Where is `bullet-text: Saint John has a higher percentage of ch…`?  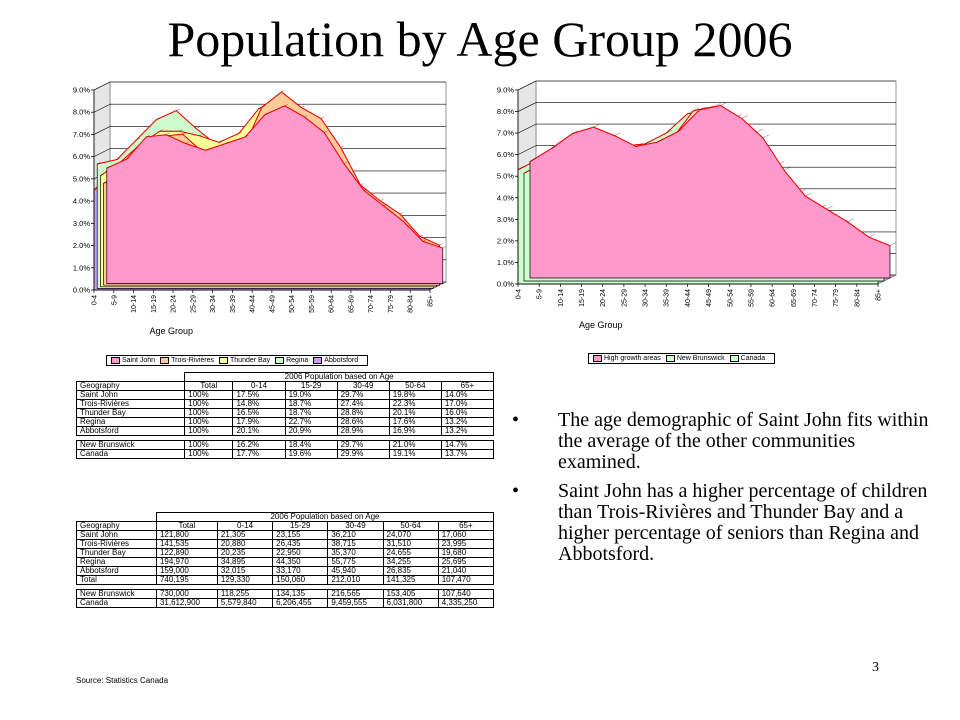
bullet-text: Saint John has a higher percentage of ch… is located at coordinates (743, 522).